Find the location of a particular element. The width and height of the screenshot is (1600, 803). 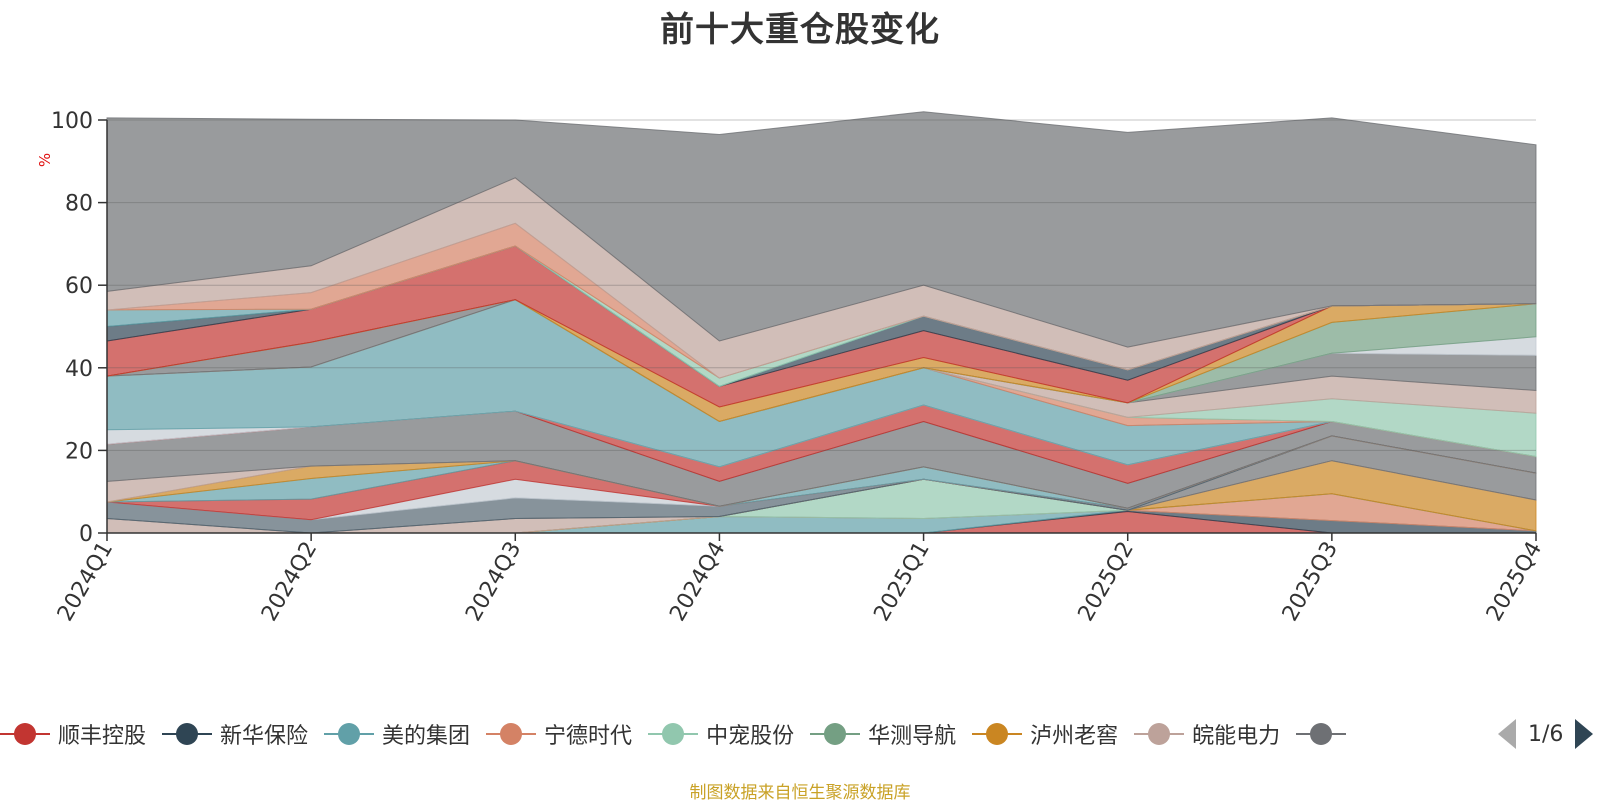

legend-pager: 1/6 is located at coordinates (1546, 734).